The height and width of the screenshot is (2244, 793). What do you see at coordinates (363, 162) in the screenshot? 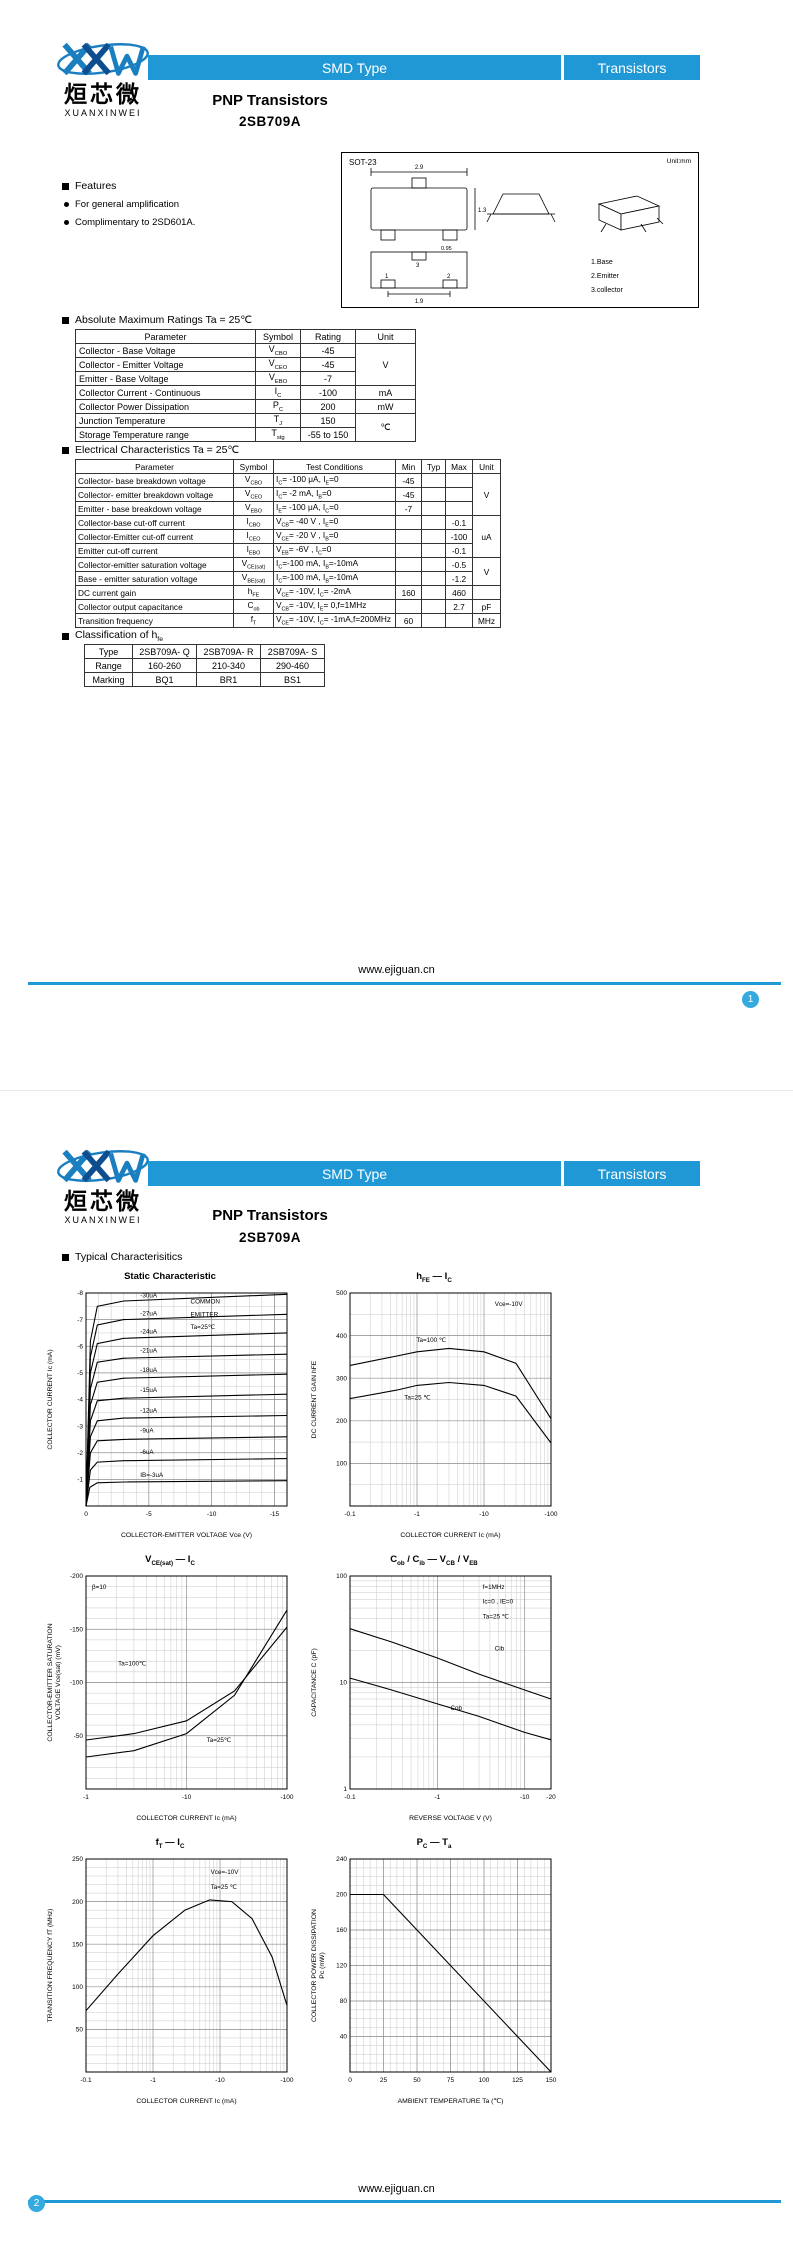
I see `package-name: SOT-23` at bounding box center [363, 162].